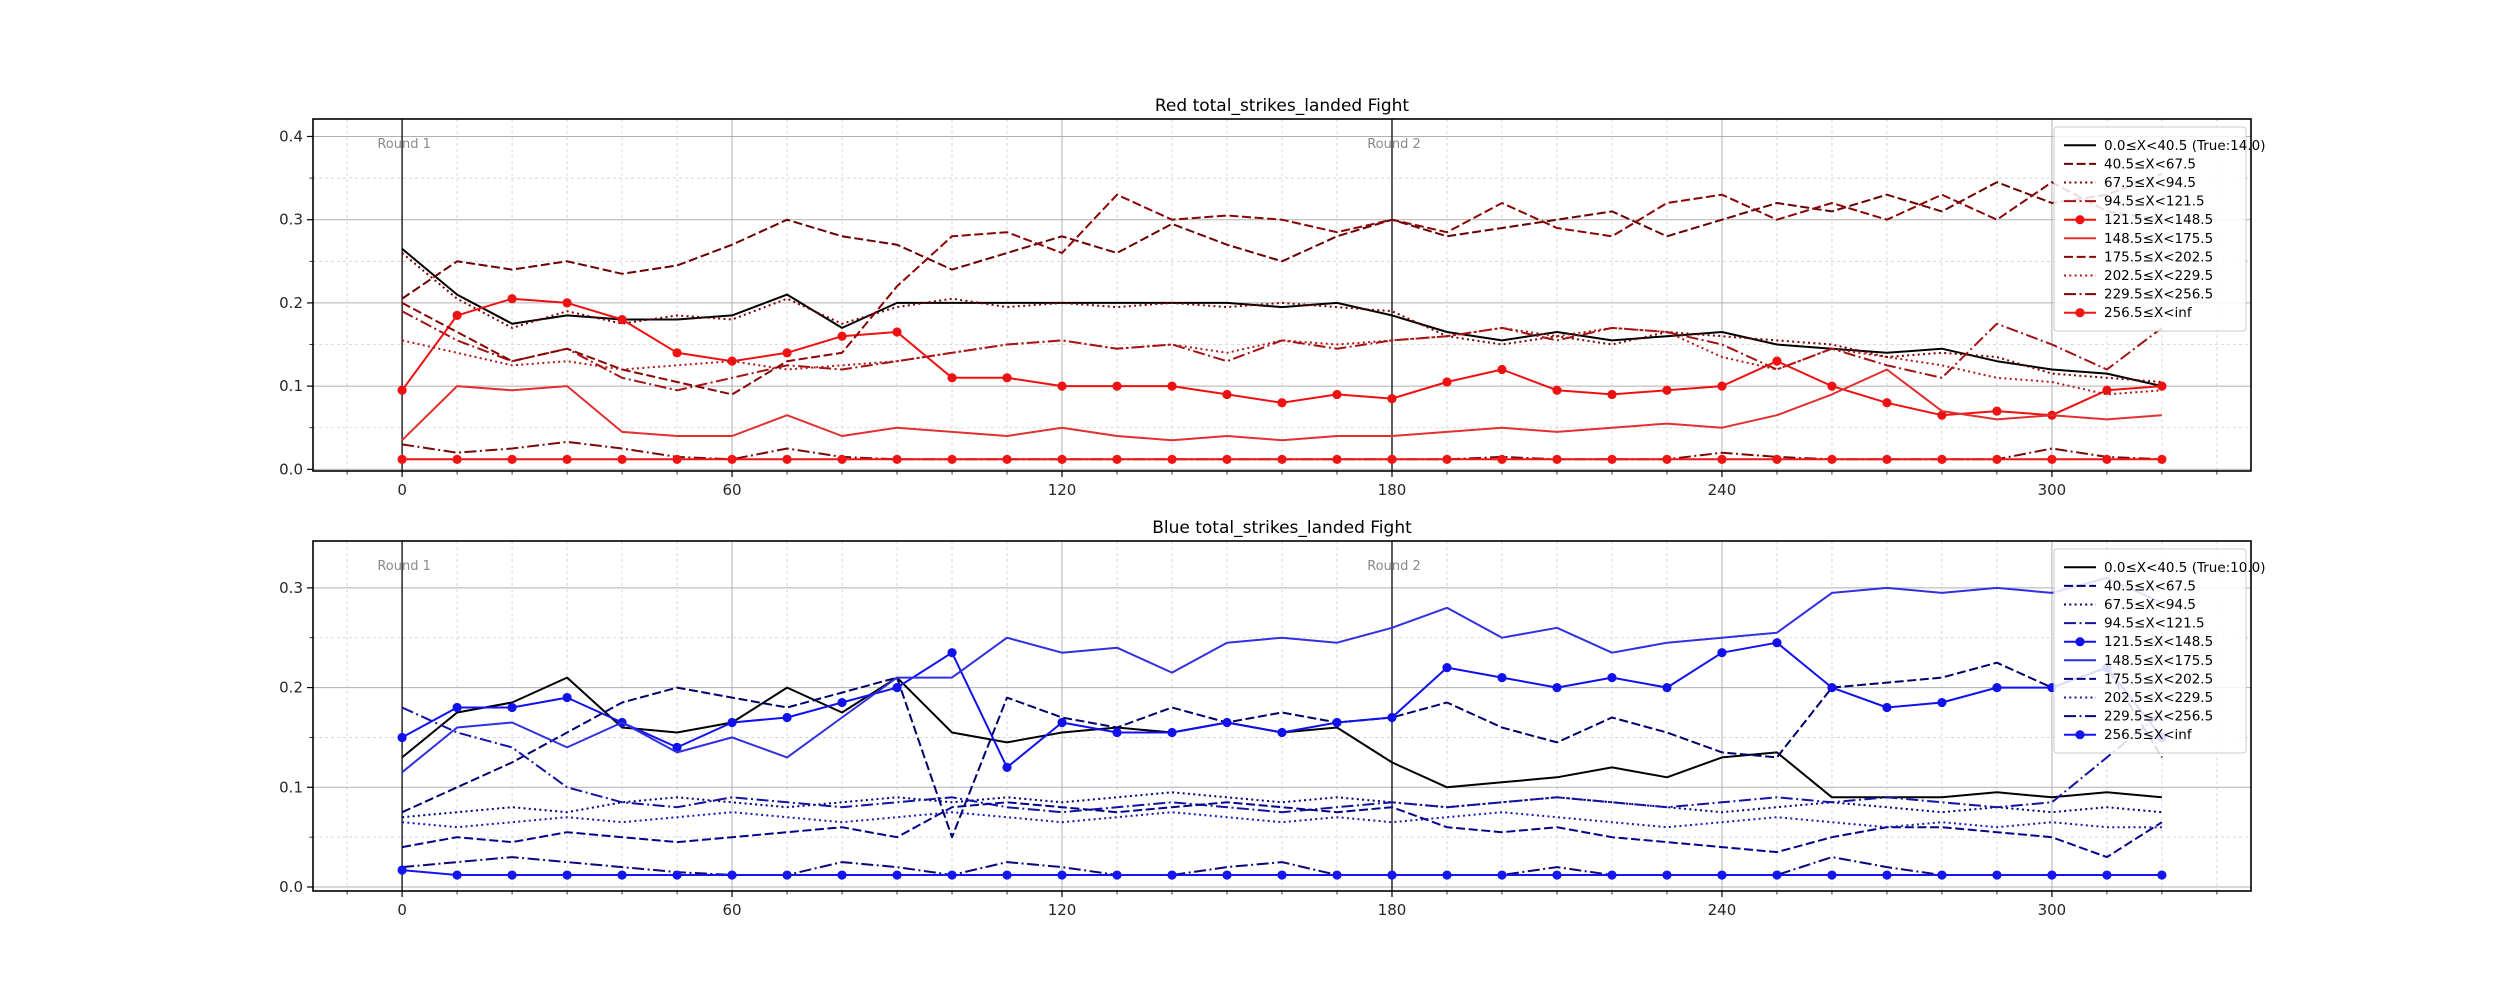 The height and width of the screenshot is (1000, 2500). I want to click on svg-text: 0.4, so click(291, 136).